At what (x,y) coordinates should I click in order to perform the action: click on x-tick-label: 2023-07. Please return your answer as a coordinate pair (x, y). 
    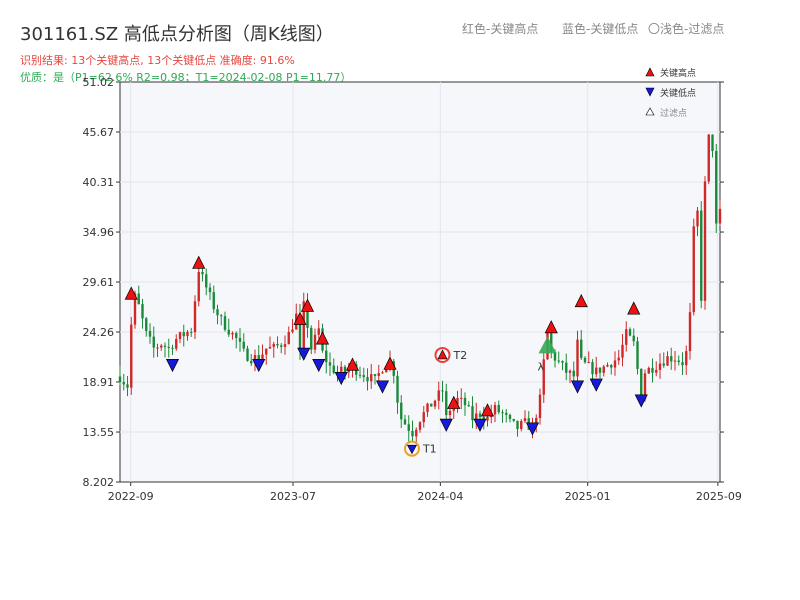
    Looking at the image, I should click on (293, 496).